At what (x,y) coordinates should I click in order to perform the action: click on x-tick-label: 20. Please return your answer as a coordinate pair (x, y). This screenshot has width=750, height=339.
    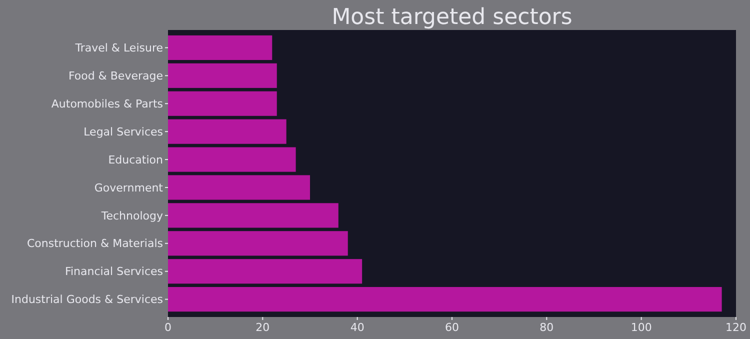
    Looking at the image, I should click on (263, 327).